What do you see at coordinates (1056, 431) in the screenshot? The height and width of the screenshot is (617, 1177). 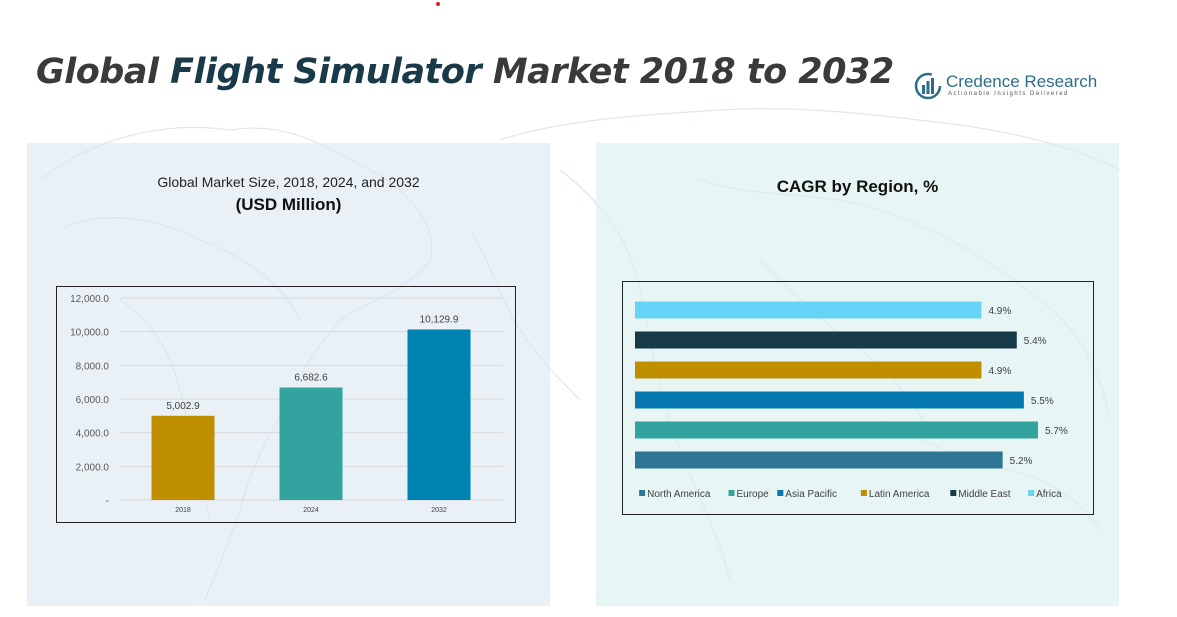 I see `data-label: 5.7%` at bounding box center [1056, 431].